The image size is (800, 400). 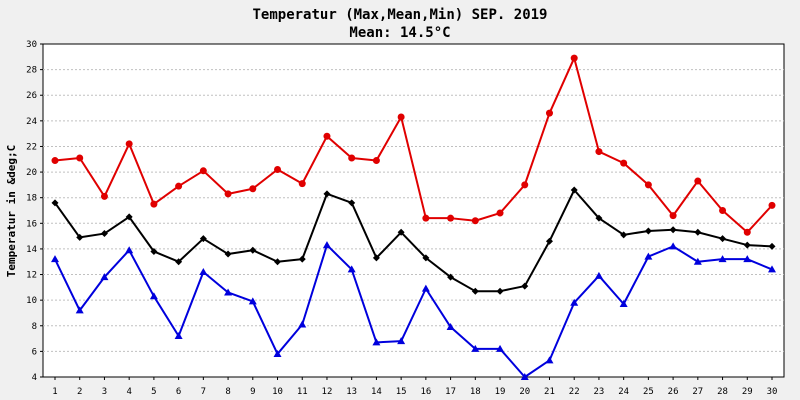 I want to click on x-tick-label: 23, so click(x=599, y=392).